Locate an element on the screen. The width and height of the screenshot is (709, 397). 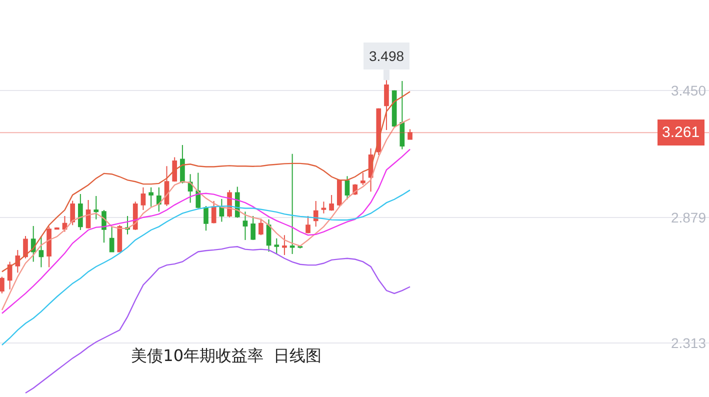
ref-line-label: 3.261 is located at coordinates (681, 132).